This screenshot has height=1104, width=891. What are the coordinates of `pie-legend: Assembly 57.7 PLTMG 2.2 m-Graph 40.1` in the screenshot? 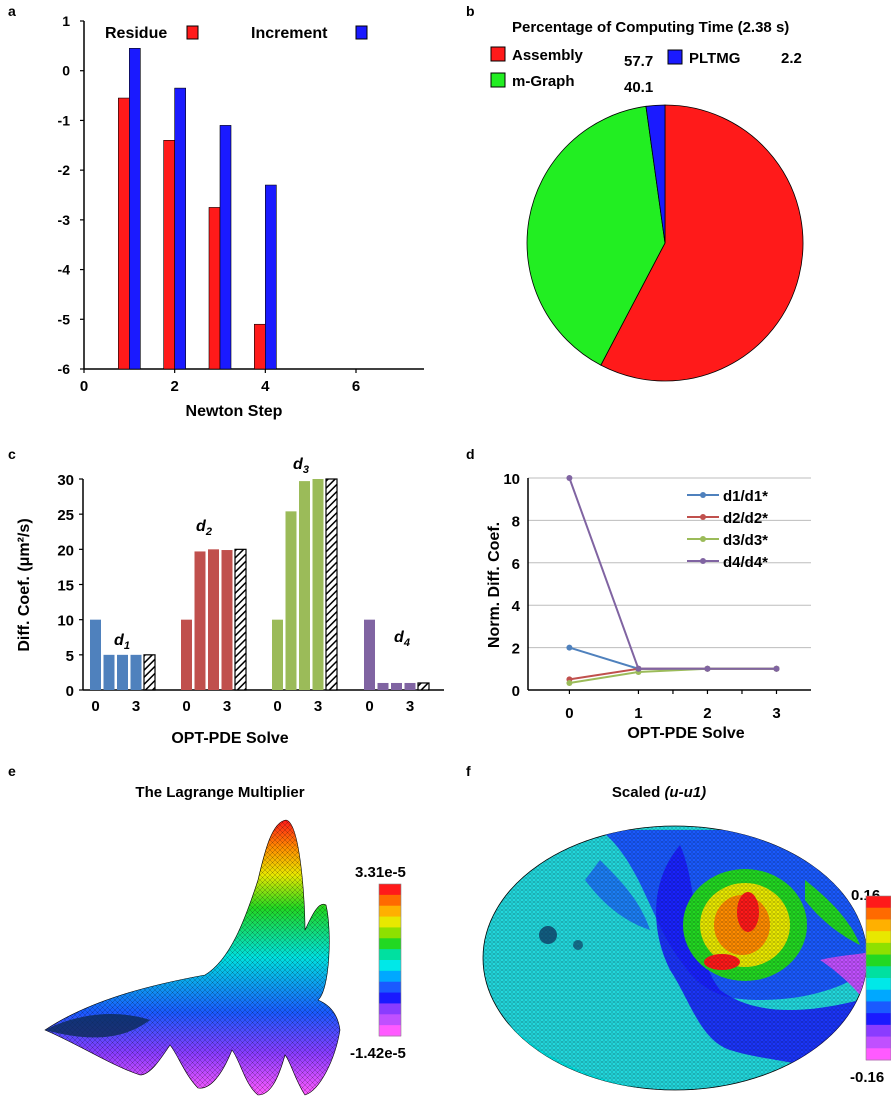 It's located at (646, 71).